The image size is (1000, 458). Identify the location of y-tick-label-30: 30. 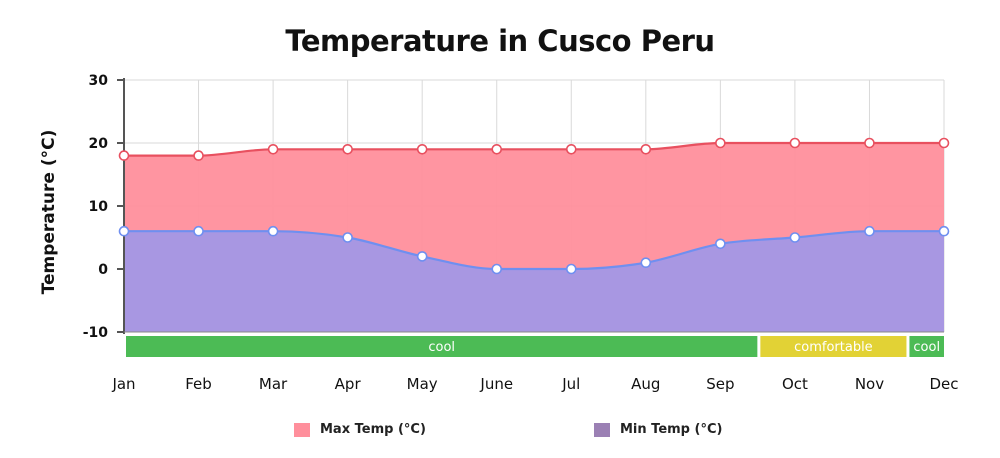
(99, 81).